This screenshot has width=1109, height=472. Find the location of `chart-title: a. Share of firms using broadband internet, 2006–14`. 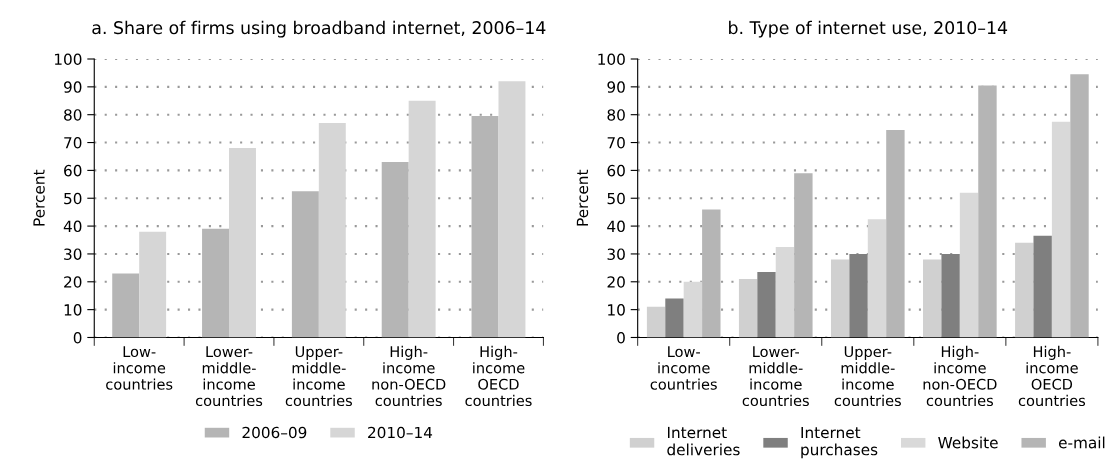

chart-title: a. Share of firms using broadband internet, 2006–14 is located at coordinates (319, 29).